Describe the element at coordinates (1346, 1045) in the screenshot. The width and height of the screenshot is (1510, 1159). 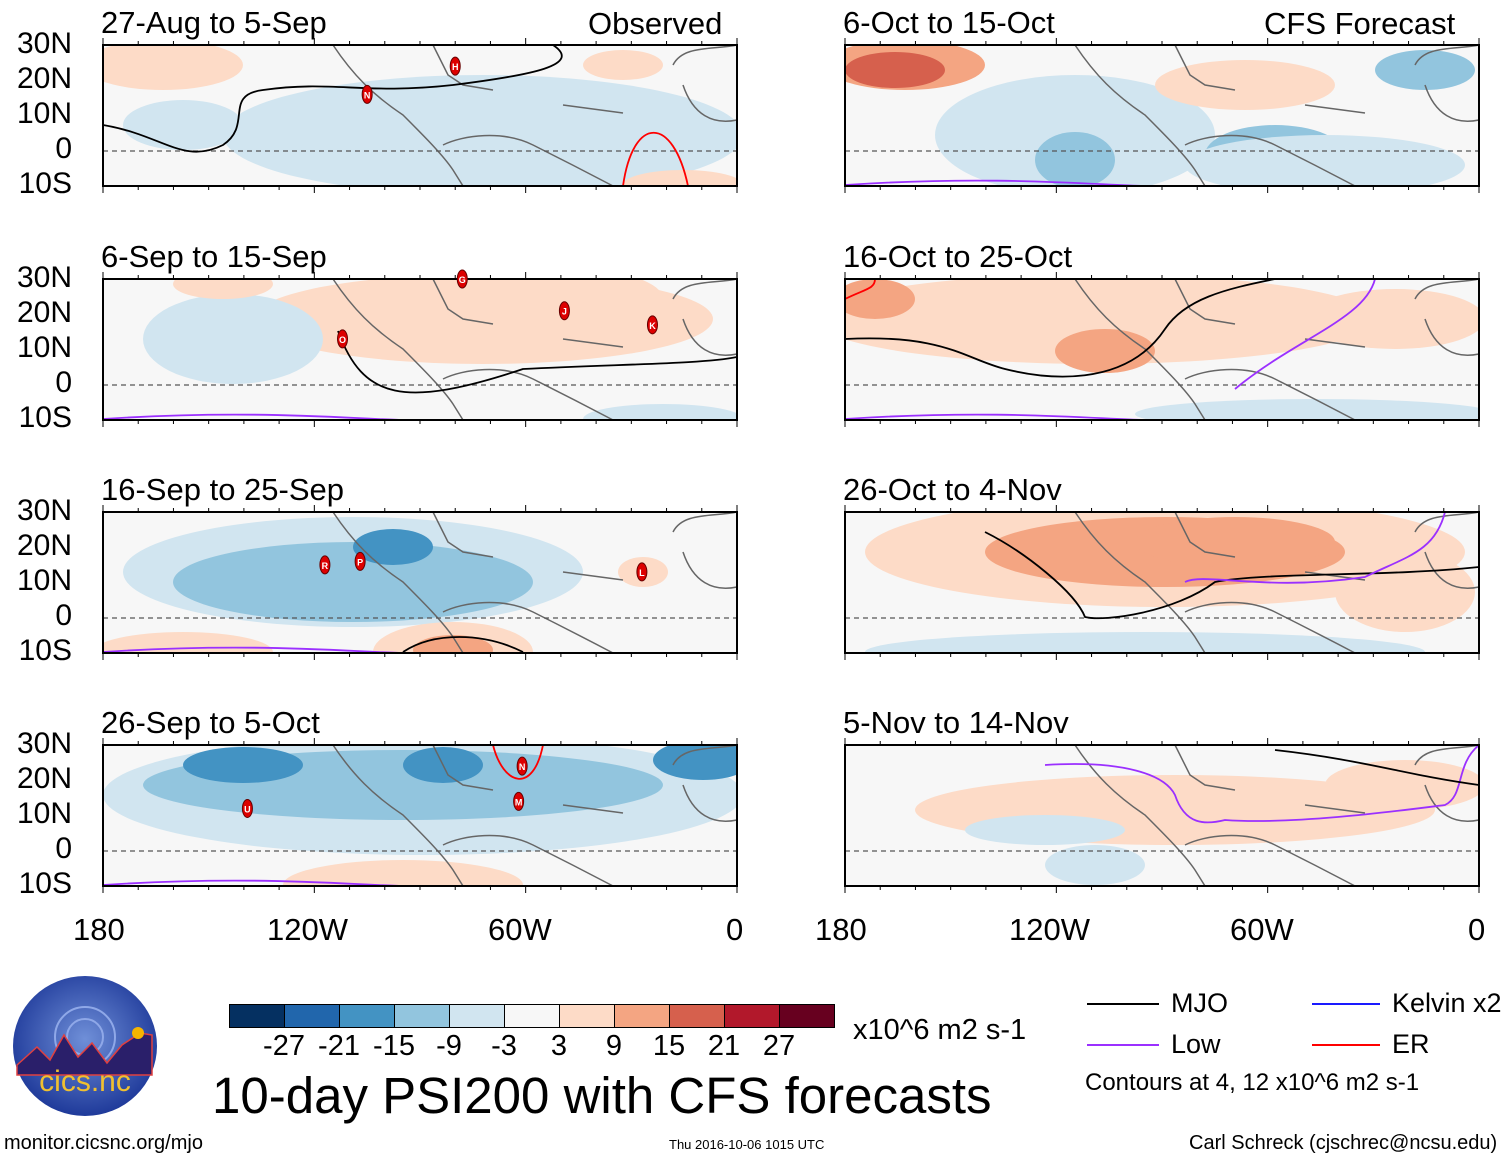
I see `legend-line-er` at that location.